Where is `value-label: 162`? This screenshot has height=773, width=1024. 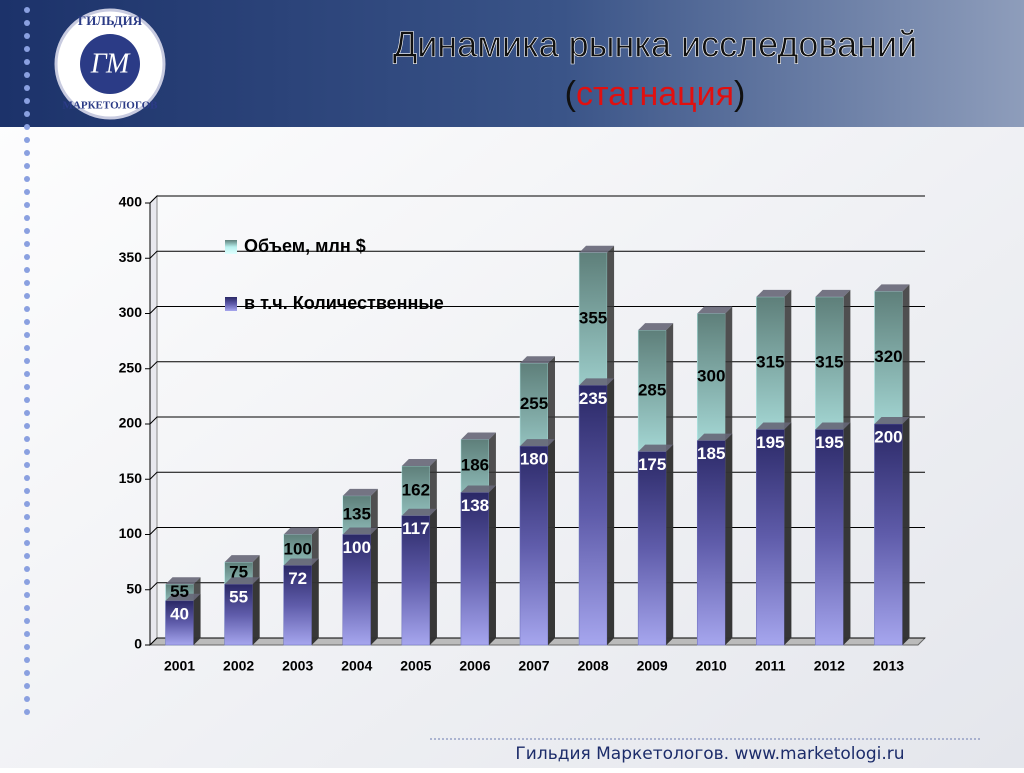
value-label: 162 is located at coordinates (416, 489).